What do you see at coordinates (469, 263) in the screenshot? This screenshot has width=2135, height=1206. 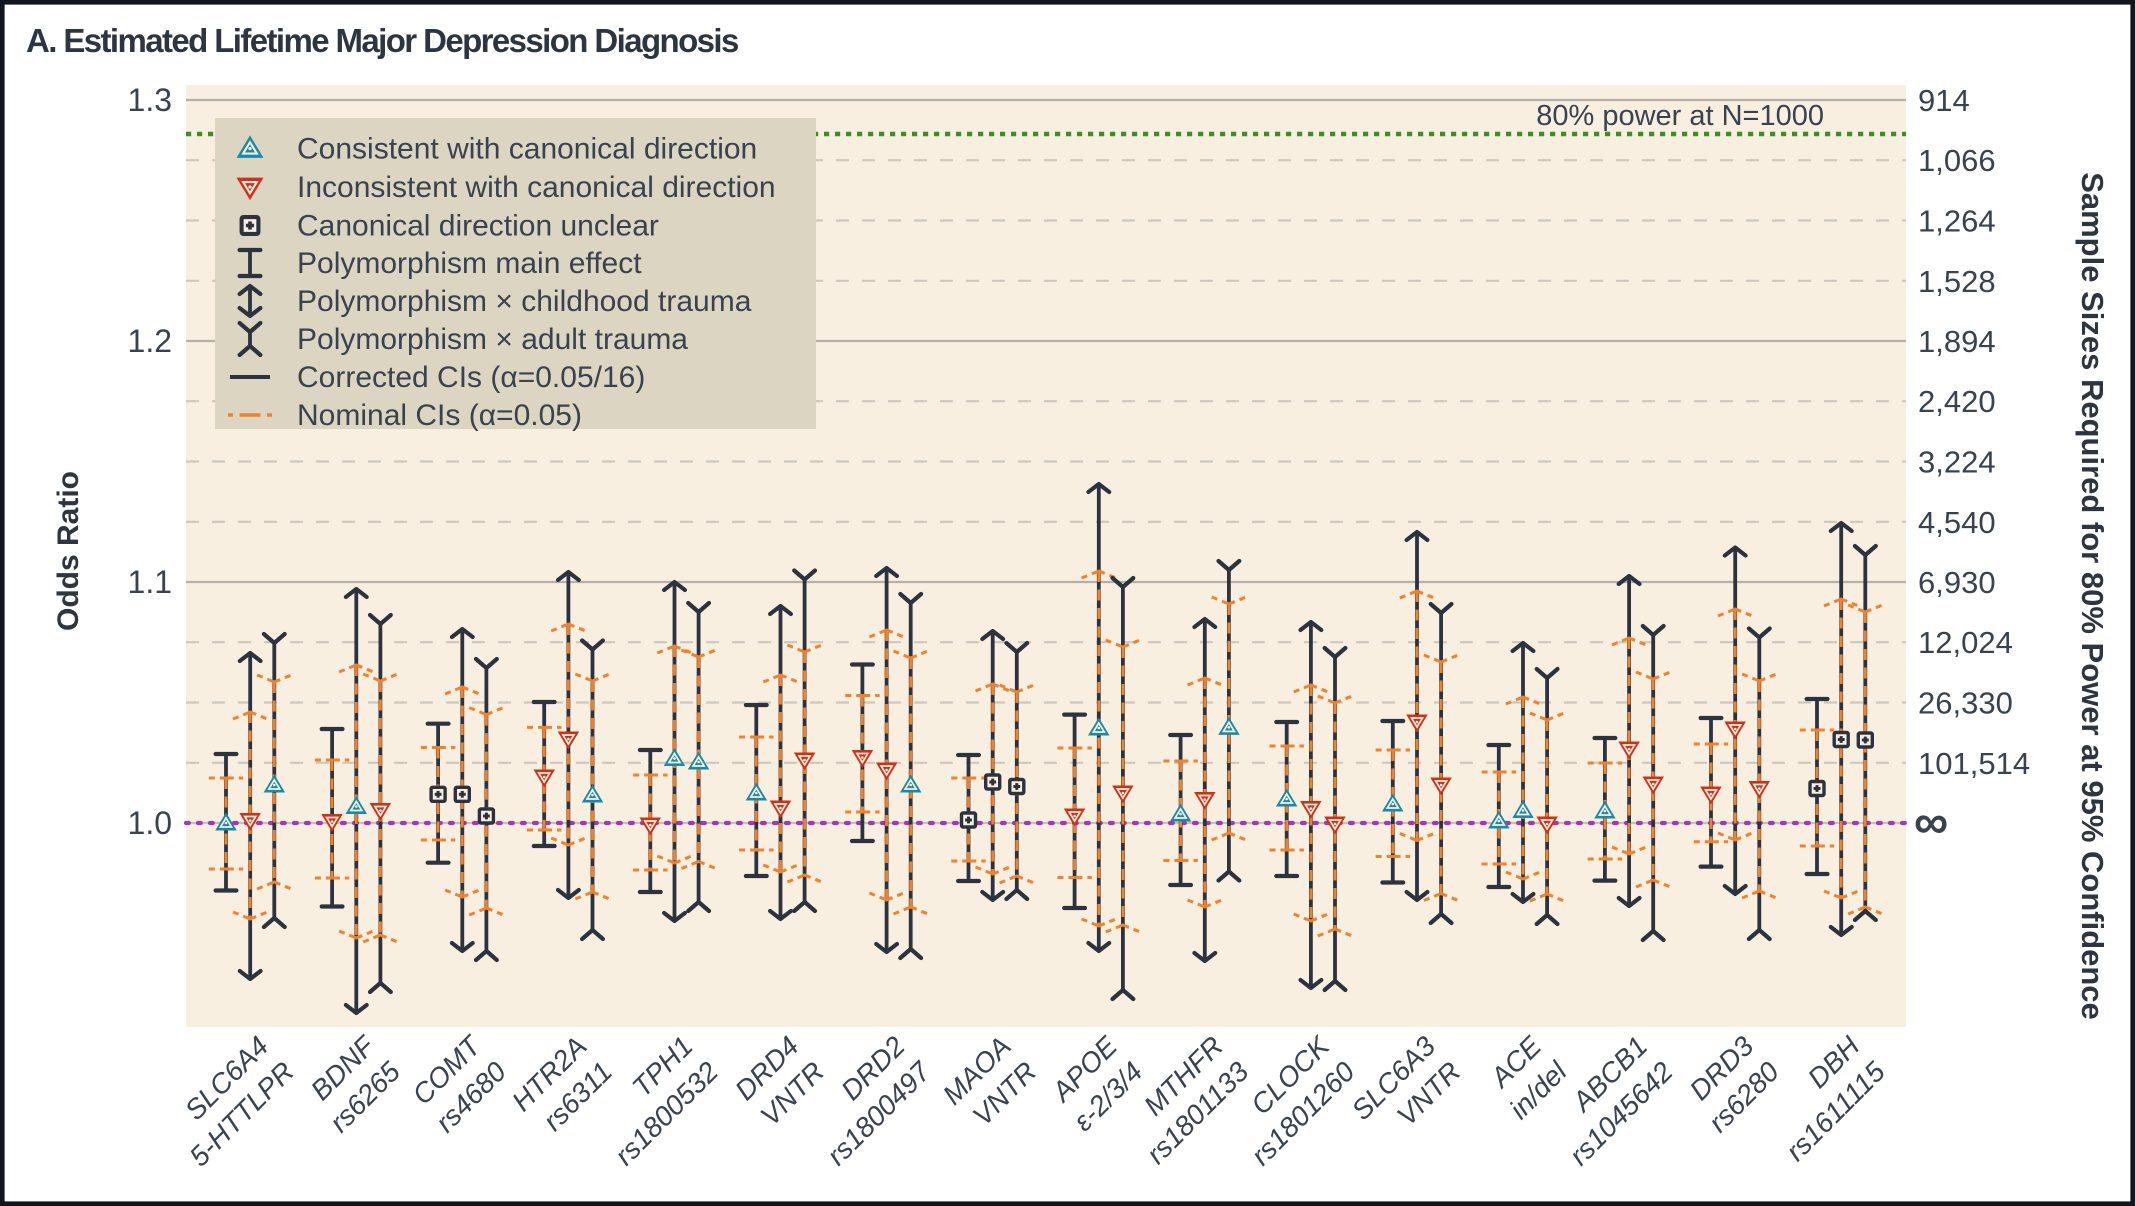 I see `svg-text: Polymorphism main effect` at bounding box center [469, 263].